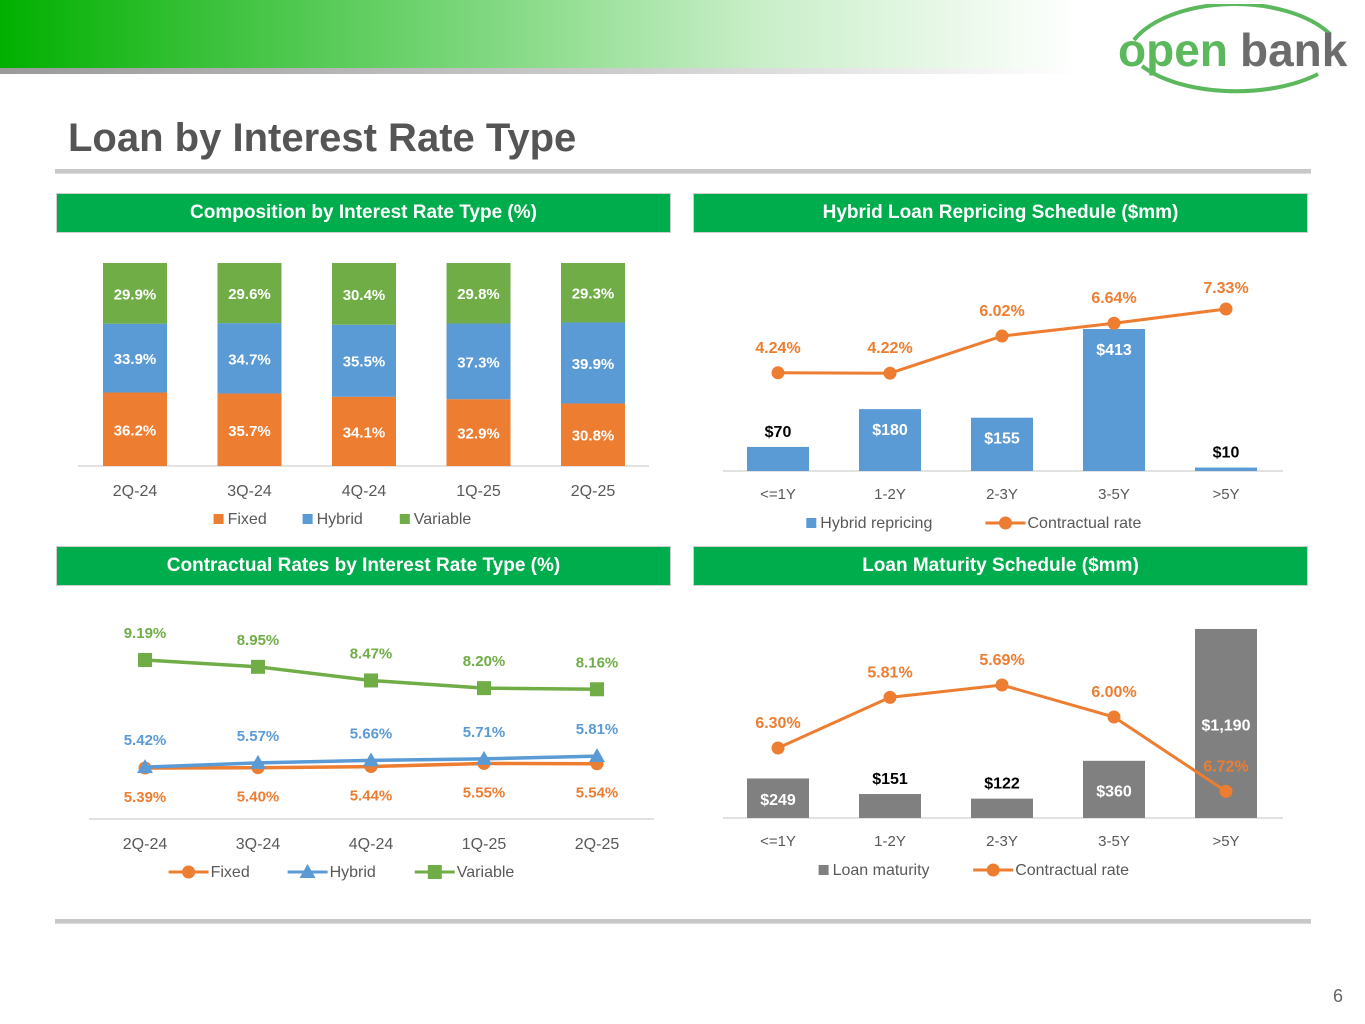  I want to click on logo-text-open: open, so click(1173, 50).